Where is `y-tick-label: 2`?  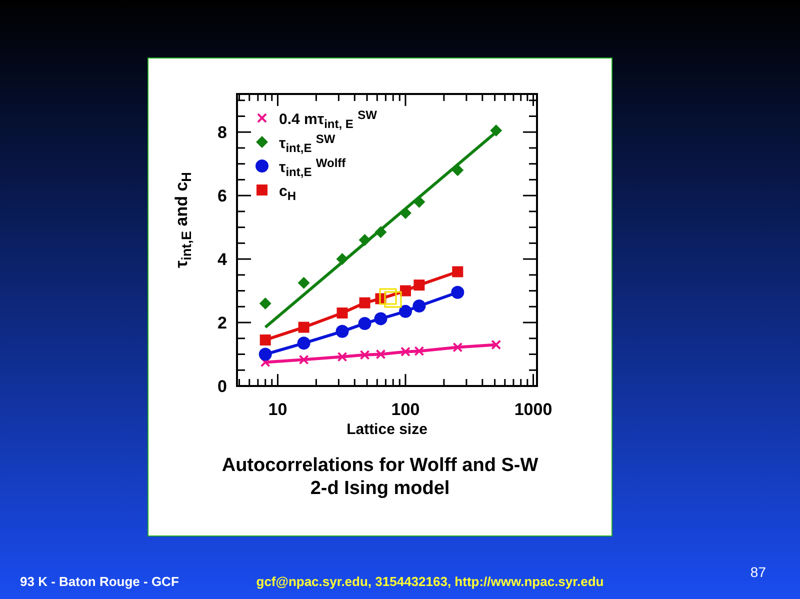
y-tick-label: 2 is located at coordinates (222, 323).